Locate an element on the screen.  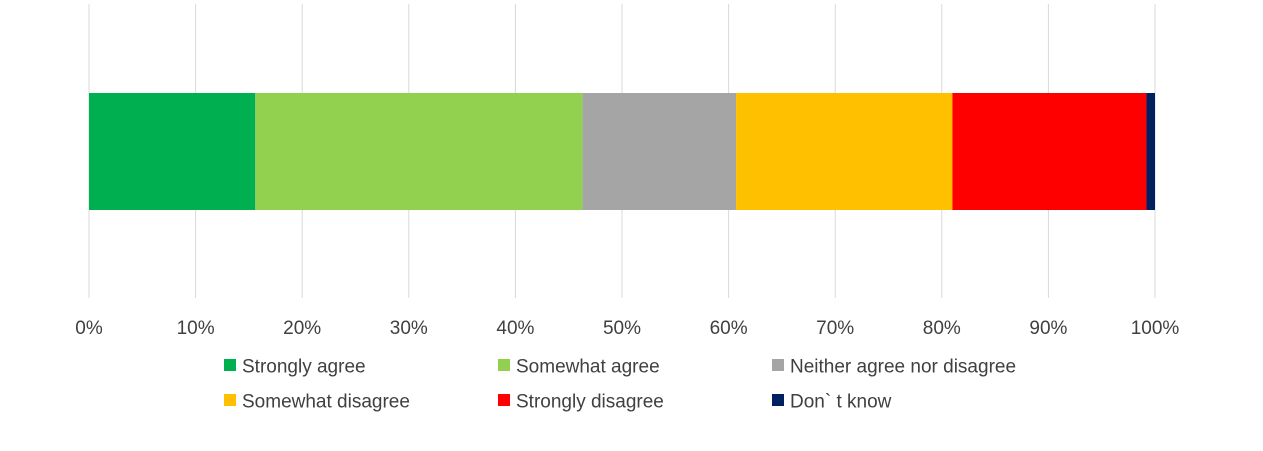
legend-label: Neither agree nor disagree is located at coordinates (903, 367).